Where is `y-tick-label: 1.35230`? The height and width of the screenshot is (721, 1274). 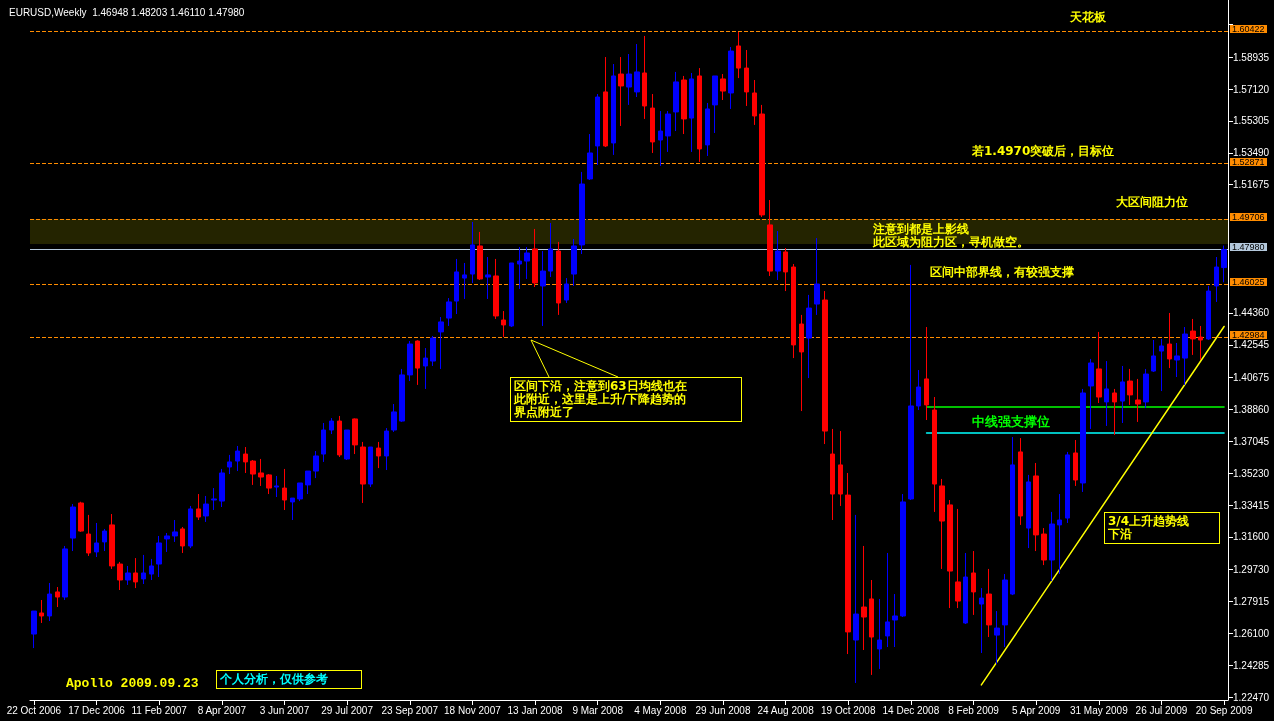 y-tick-label: 1.35230 is located at coordinates (1251, 473).